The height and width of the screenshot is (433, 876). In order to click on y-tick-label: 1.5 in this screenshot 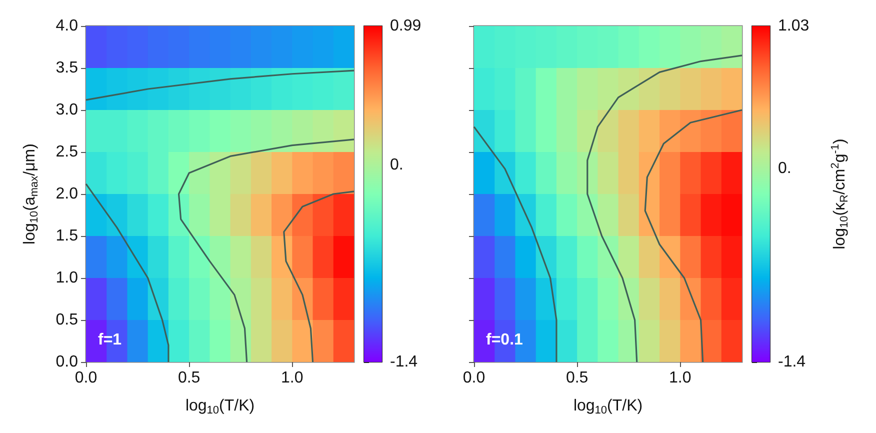, I will do `click(67, 236)`.